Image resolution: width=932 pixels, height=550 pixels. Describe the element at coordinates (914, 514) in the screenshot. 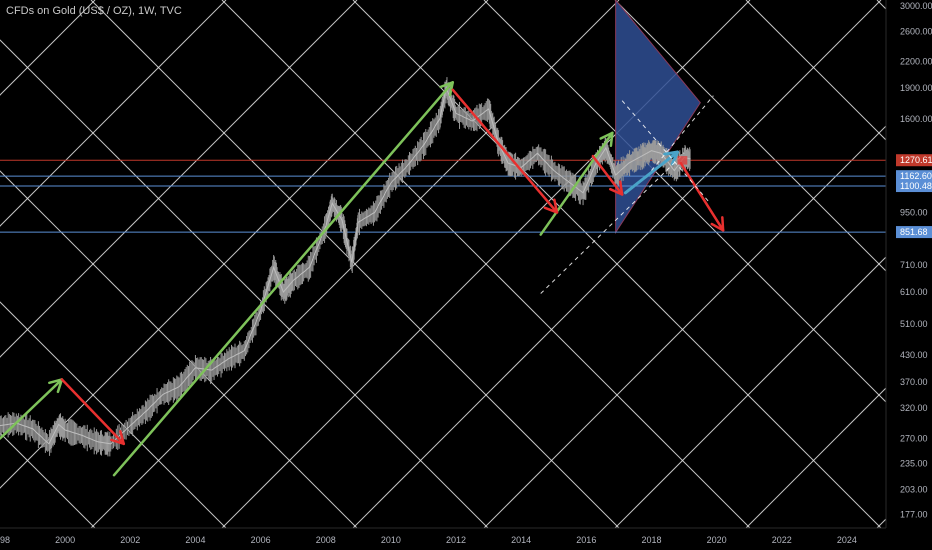

I see `price-tick-label: 177.00` at that location.